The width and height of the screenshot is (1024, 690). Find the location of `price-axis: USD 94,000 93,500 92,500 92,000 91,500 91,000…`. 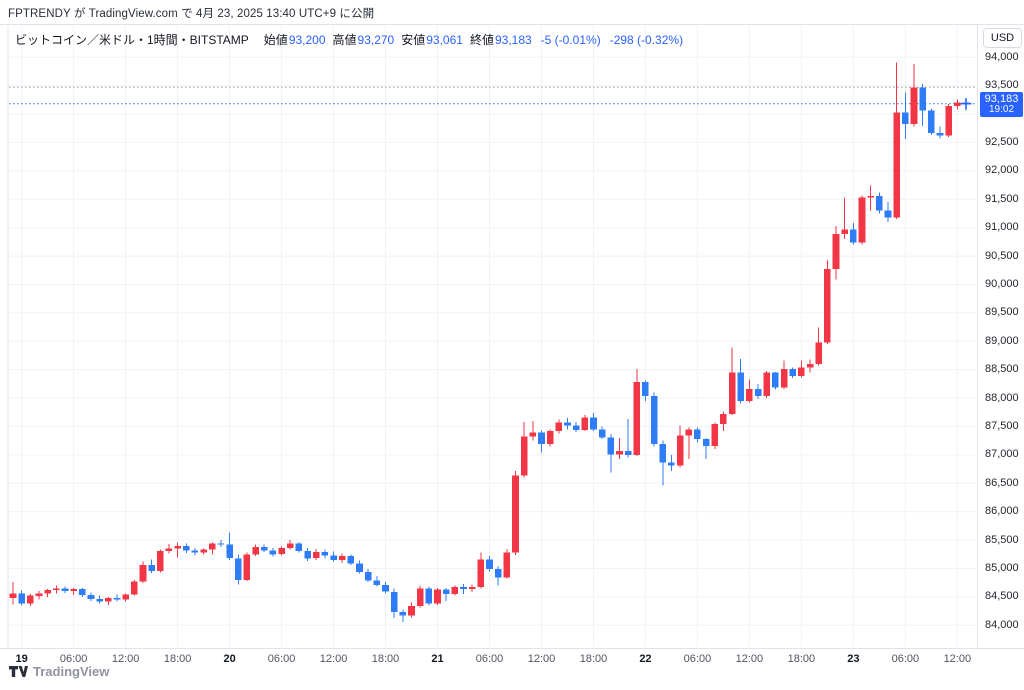

price-axis: USD 94,000 93,500 92,500 92,000 91,500 91,000… is located at coordinates (1000, 336).